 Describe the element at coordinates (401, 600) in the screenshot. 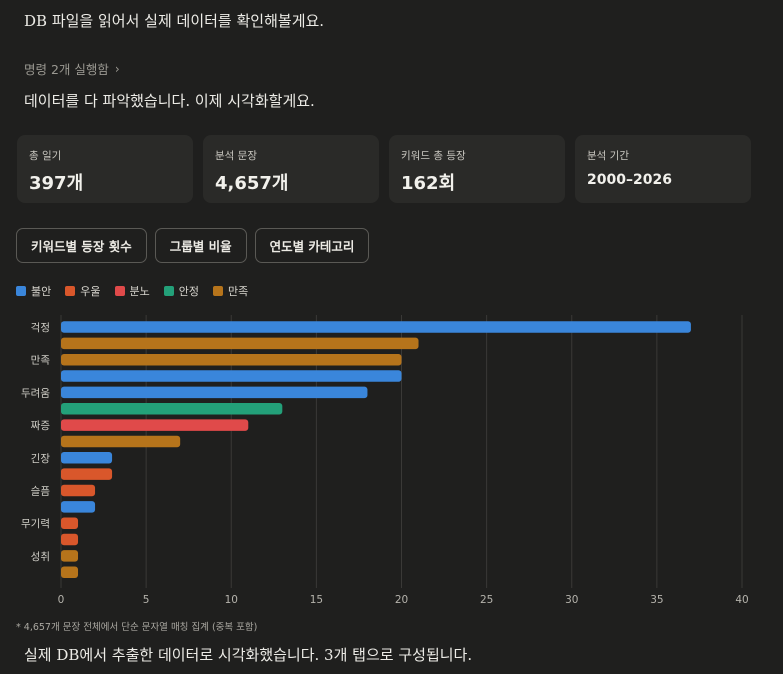

I see `x-tick-label: 20` at that location.